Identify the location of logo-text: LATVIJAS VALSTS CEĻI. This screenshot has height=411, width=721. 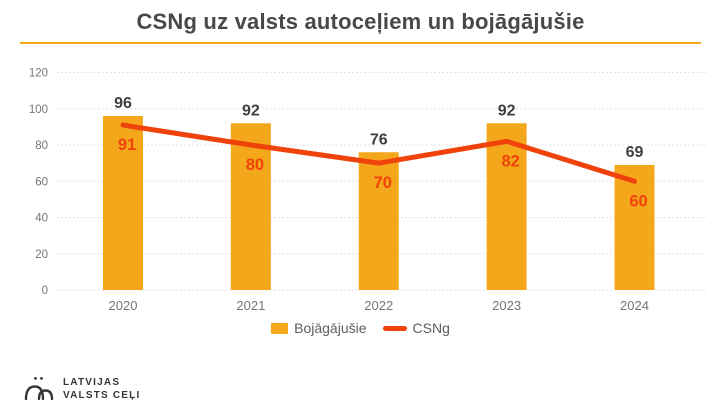
(101, 389).